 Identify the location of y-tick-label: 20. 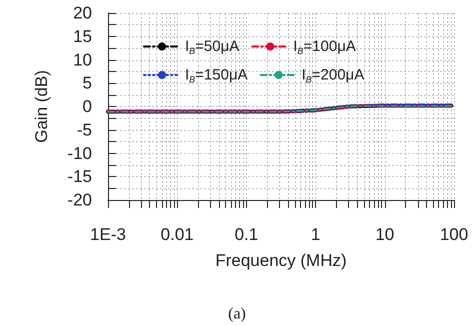
(82, 13).